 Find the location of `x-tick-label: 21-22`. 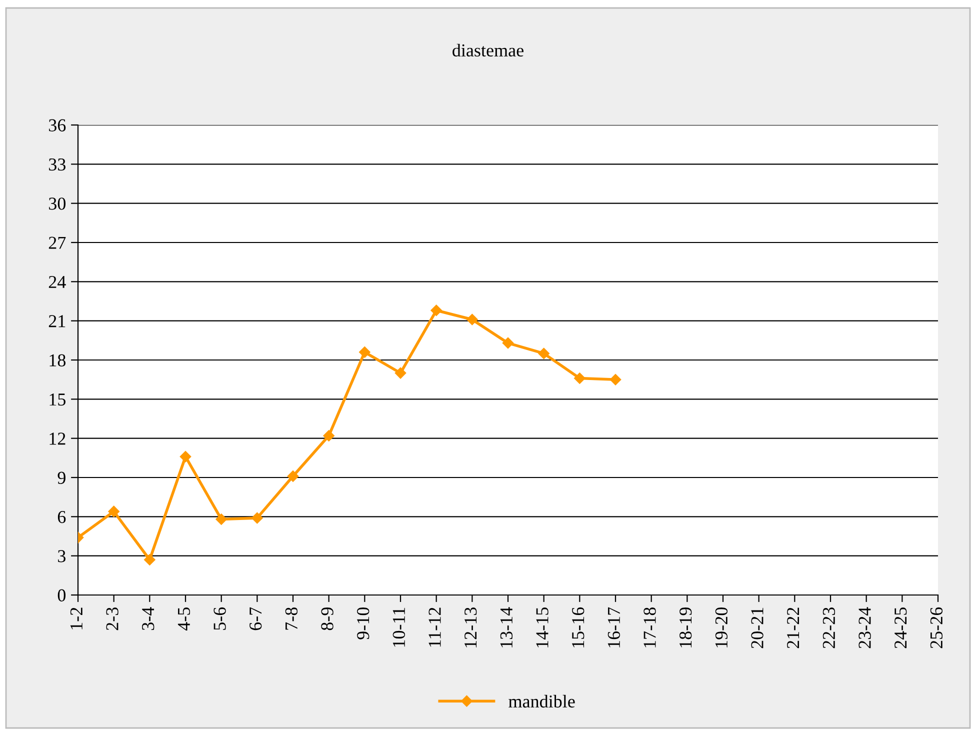

x-tick-label: 21-22 is located at coordinates (793, 628).